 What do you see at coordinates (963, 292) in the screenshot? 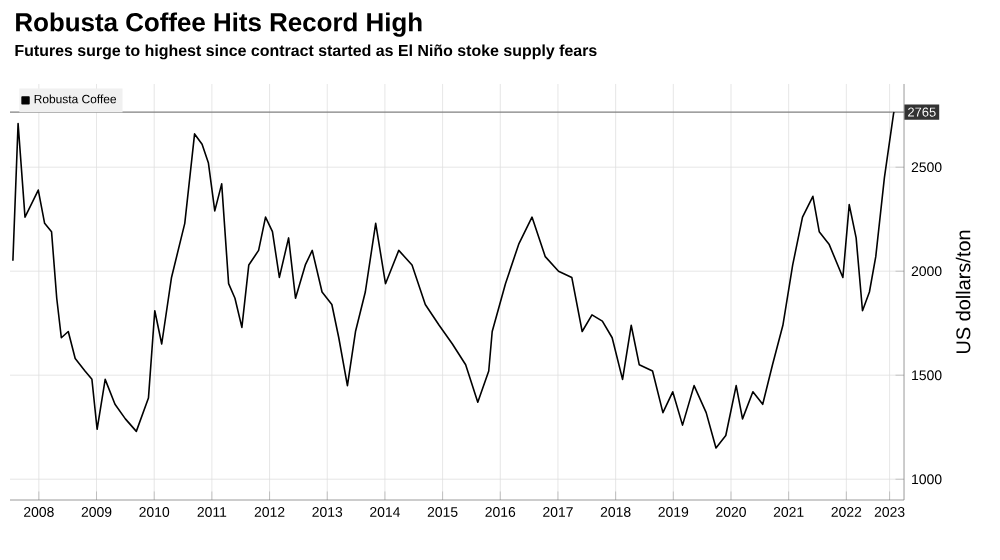
I see `y-axis-title: US dollars/ton` at bounding box center [963, 292].